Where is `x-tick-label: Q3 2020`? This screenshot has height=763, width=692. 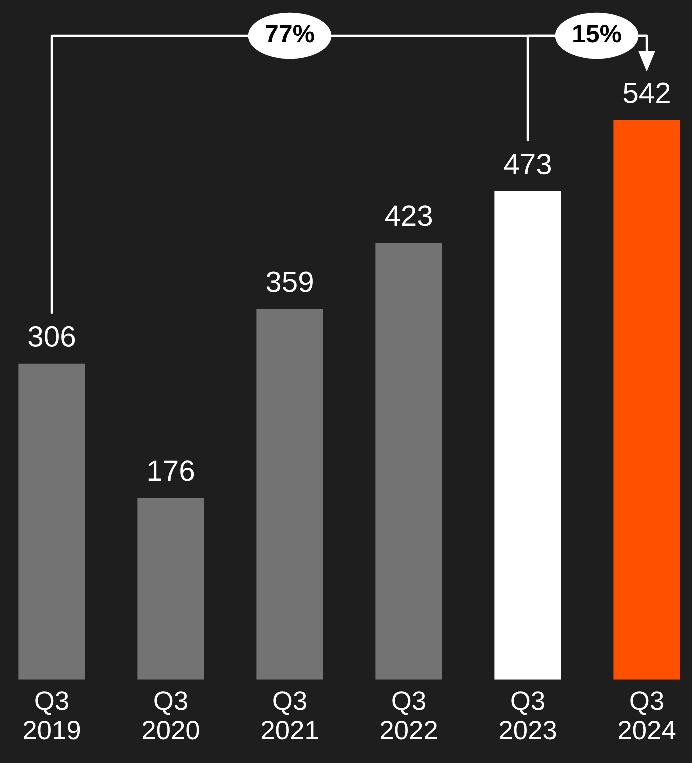
x-tick-label: Q3 2020 is located at coordinates (171, 716).